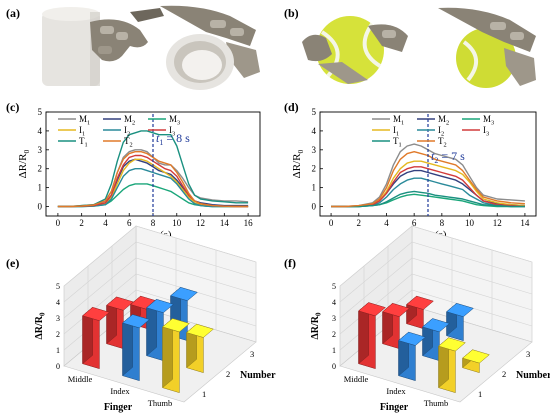 Image resolution: width=550 pixels, height=413 pixels. I want to click on photo-hand-tennis-ball, so click(421, 48).